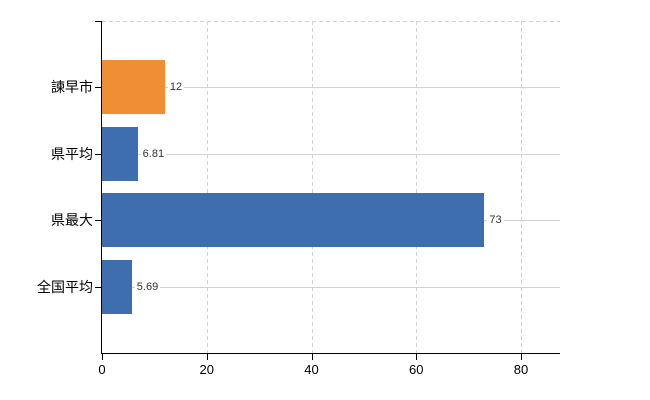  Describe the element at coordinates (72, 153) in the screenshot. I see `category-label: 県平均` at that location.